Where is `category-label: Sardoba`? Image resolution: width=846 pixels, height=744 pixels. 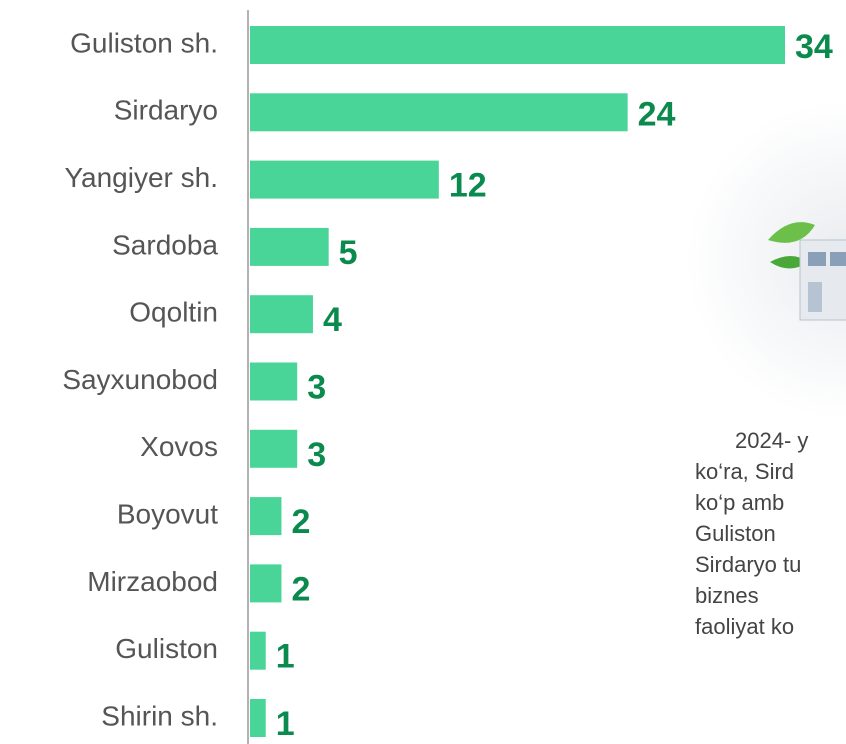 category-label: Sardoba is located at coordinates (165, 244).